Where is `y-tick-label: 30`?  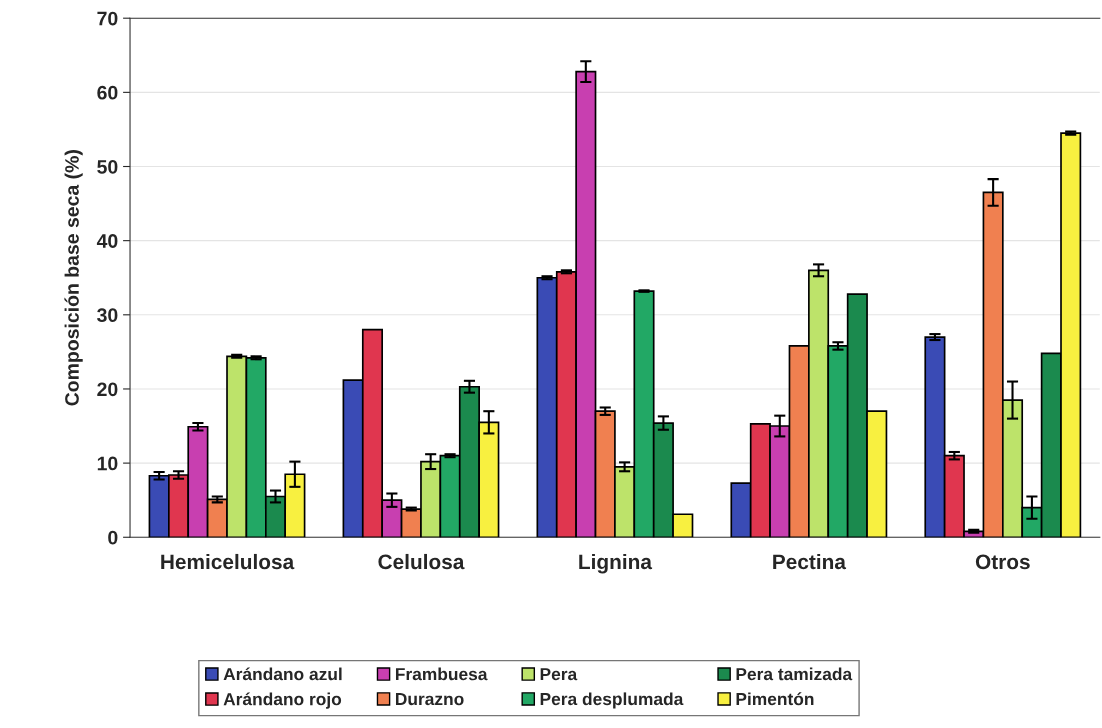 y-tick-label: 30 is located at coordinates (107, 315).